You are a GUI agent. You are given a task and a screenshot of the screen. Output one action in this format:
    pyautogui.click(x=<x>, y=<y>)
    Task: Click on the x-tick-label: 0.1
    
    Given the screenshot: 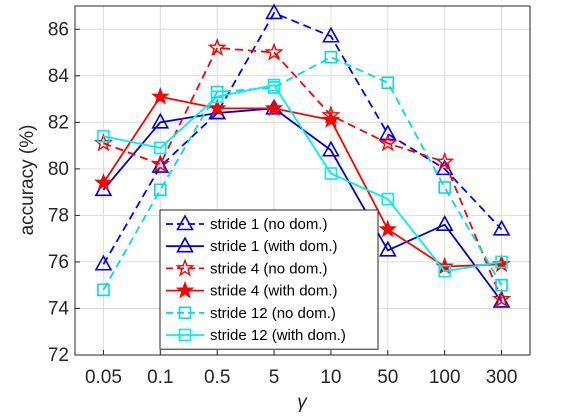 What is the action you would take?
    pyautogui.click(x=160, y=377)
    